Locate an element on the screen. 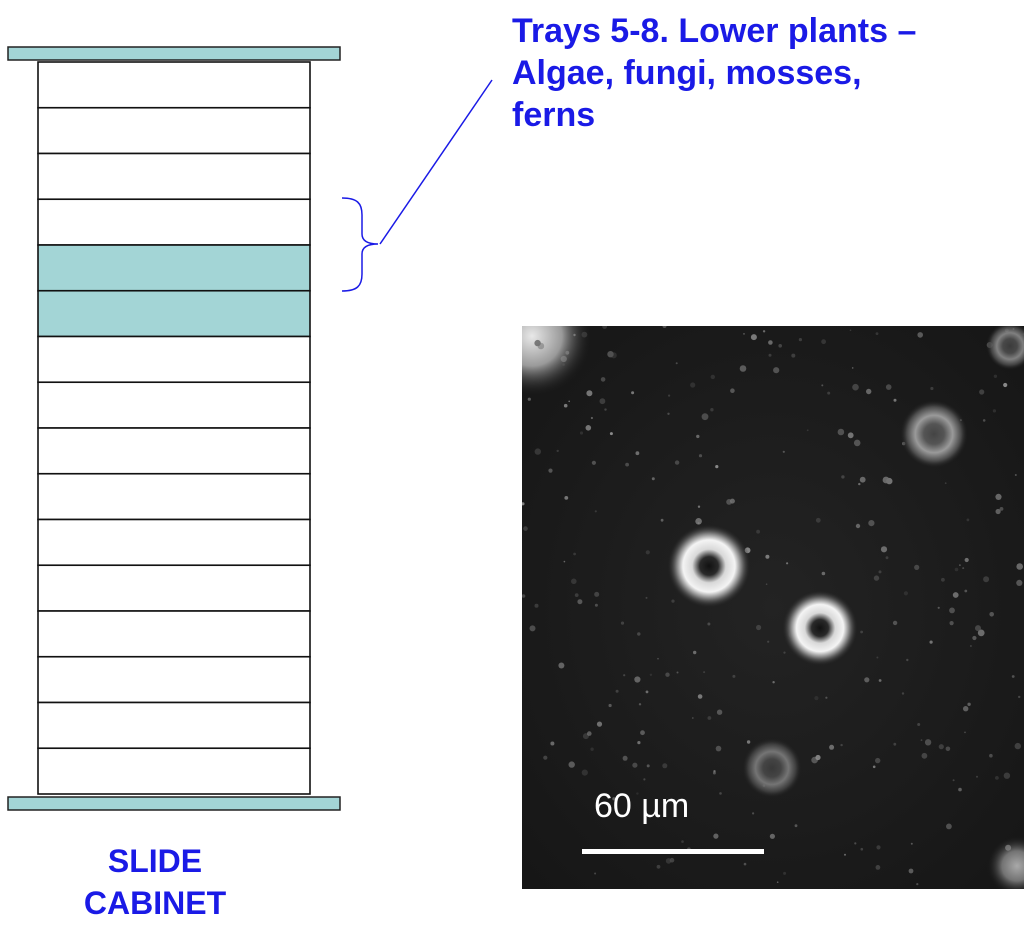 The image size is (1024, 928). callout-line-3: ferns is located at coordinates (554, 115).